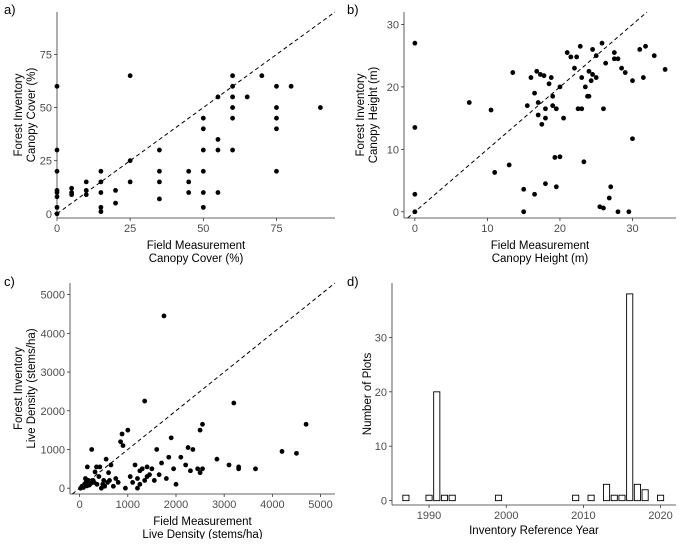 The image size is (685, 544). What do you see at coordinates (9, 281) in the screenshot?
I see `panel-label: c)` at bounding box center [9, 281].